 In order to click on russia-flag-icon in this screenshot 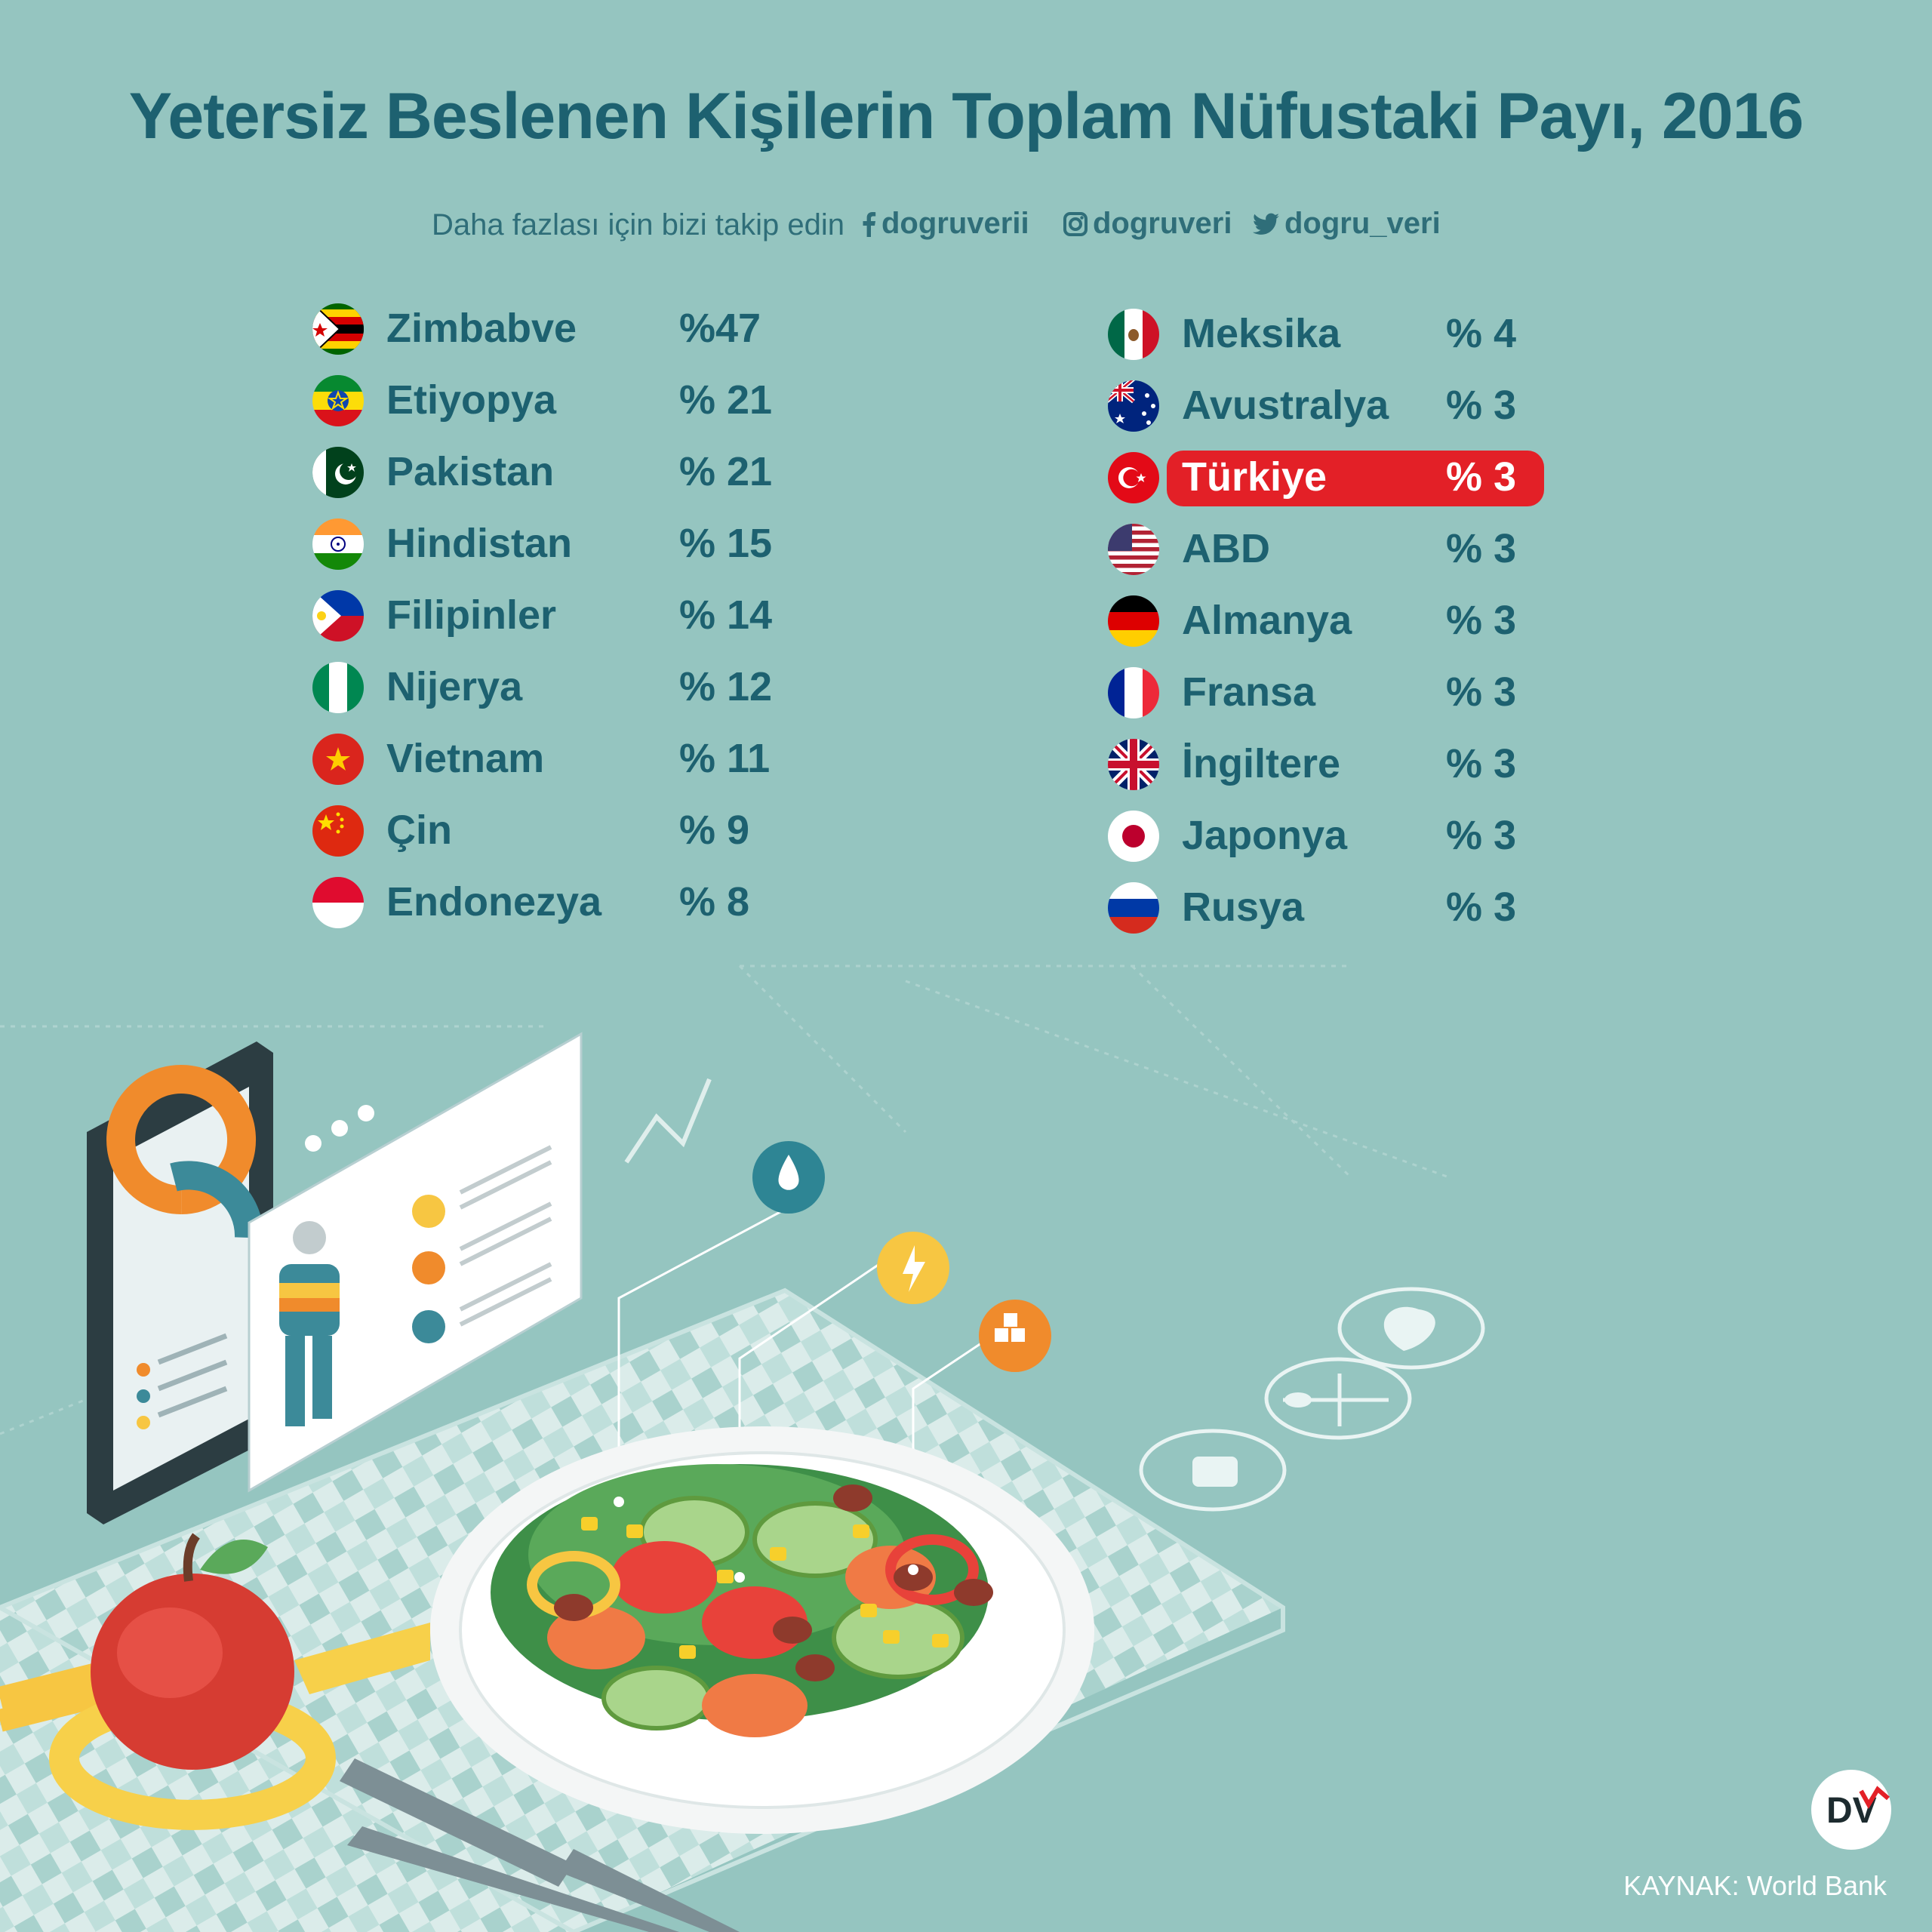, I will do `click(1133, 908)`.